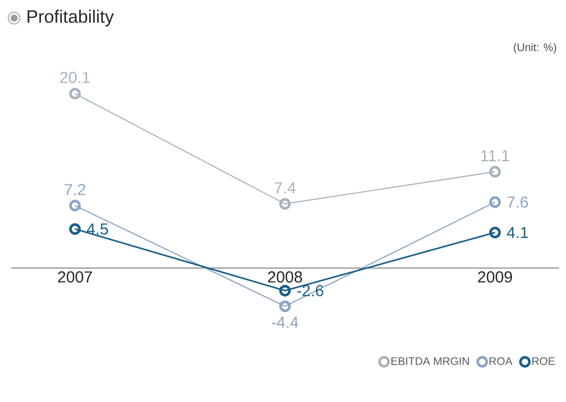 The height and width of the screenshot is (402, 566). I want to click on data-label: 11.1, so click(495, 156).